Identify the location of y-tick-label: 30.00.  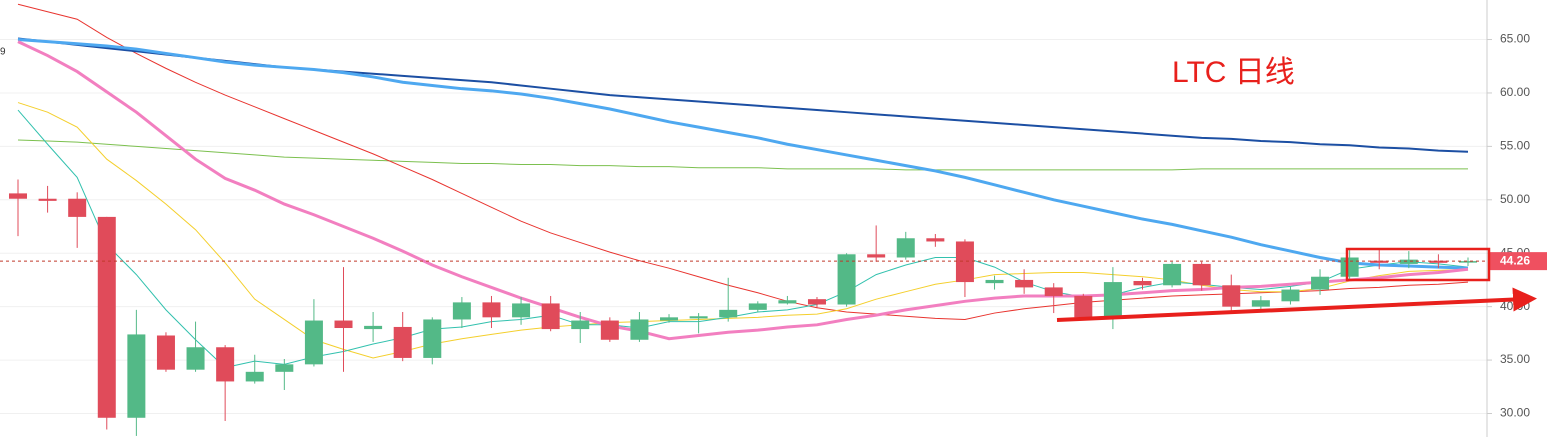
(1515, 413).